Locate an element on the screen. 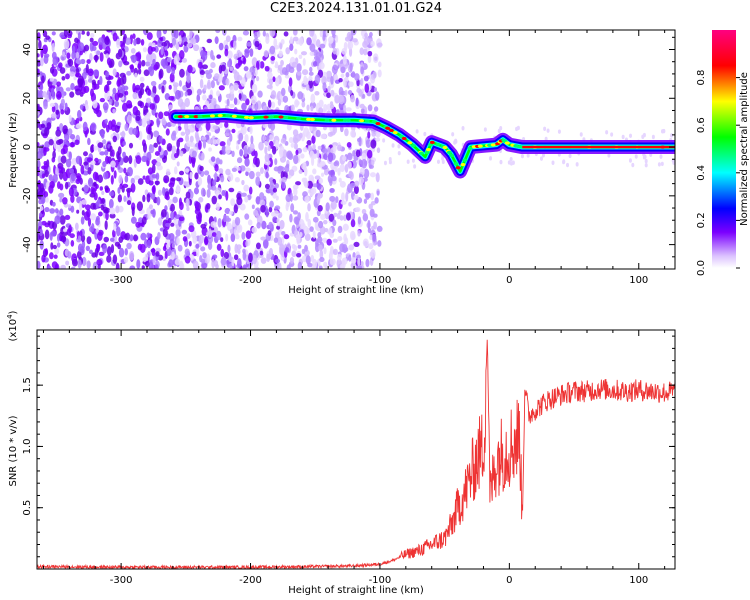  x-tick-label: 100 is located at coordinates (638, 580).